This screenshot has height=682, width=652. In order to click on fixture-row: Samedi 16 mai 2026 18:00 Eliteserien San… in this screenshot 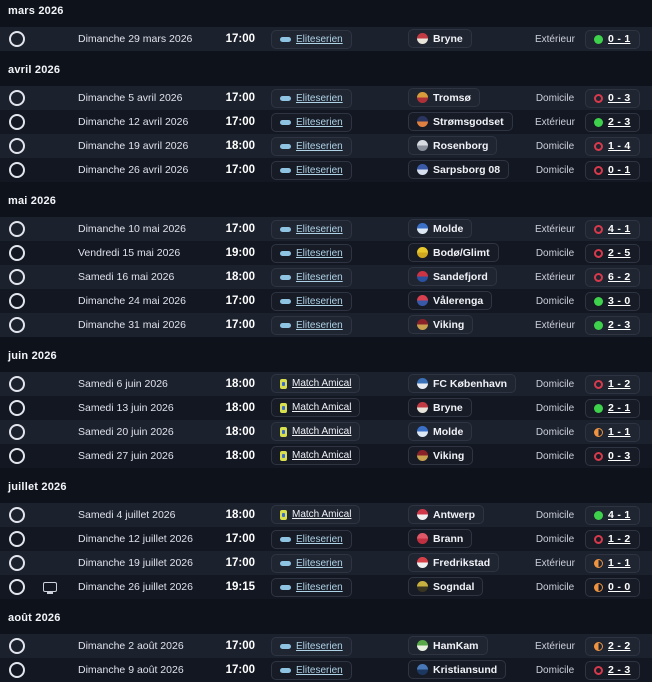, I will do `click(326, 277)`.